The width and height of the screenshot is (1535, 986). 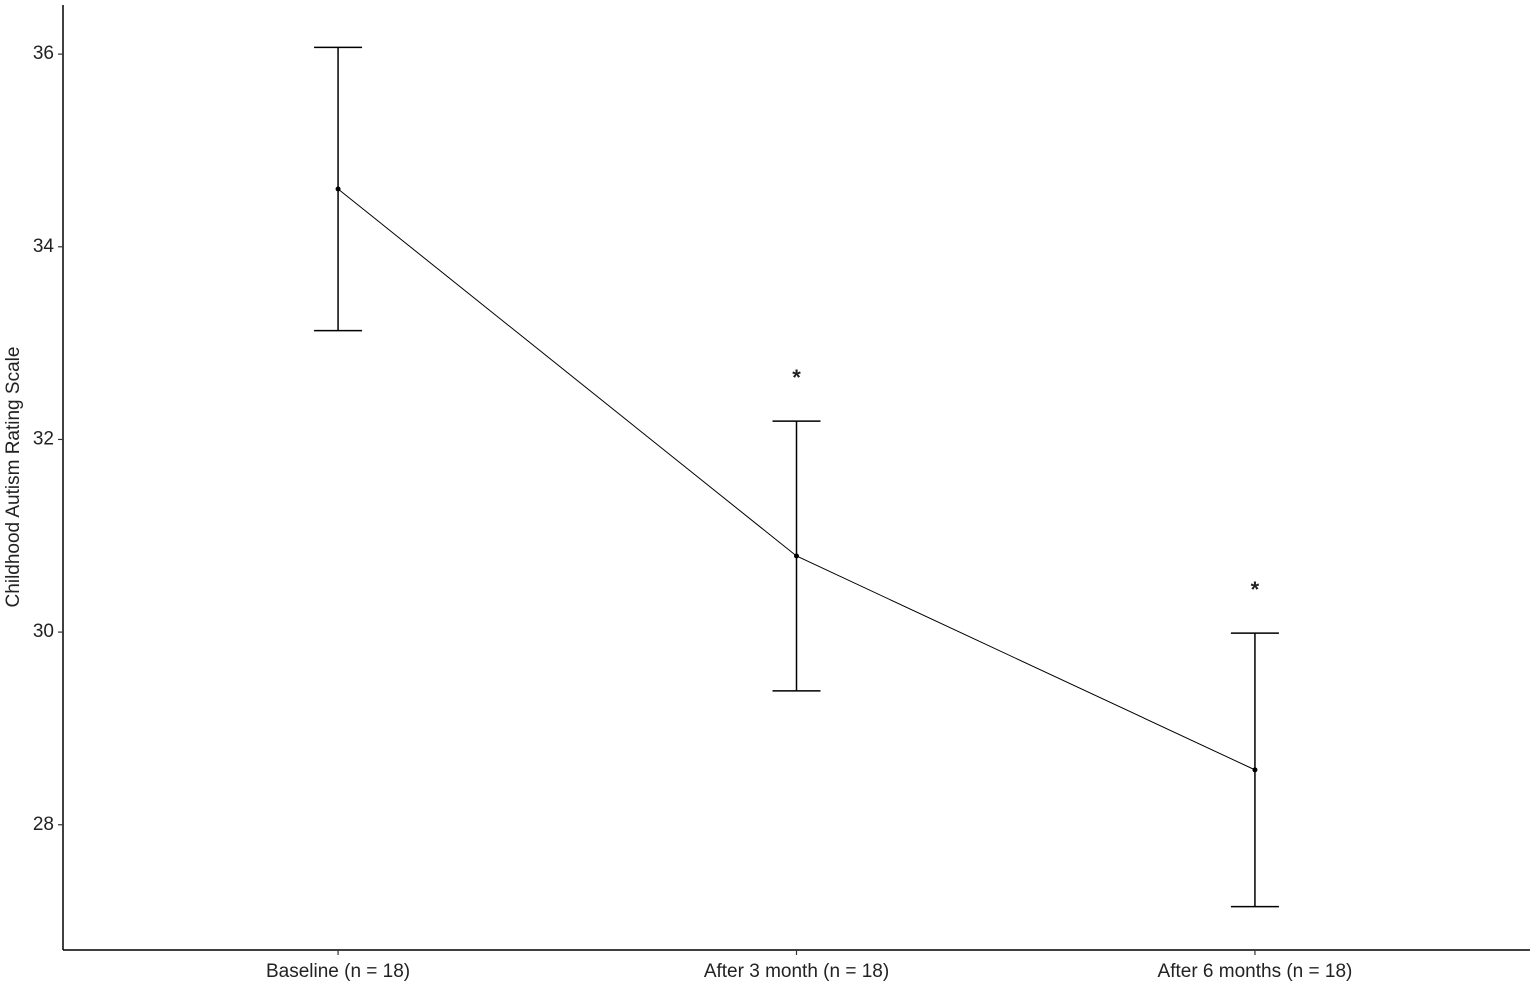 What do you see at coordinates (796, 971) in the screenshot?
I see `x-tick-label: After 3 month (n = 18)` at bounding box center [796, 971].